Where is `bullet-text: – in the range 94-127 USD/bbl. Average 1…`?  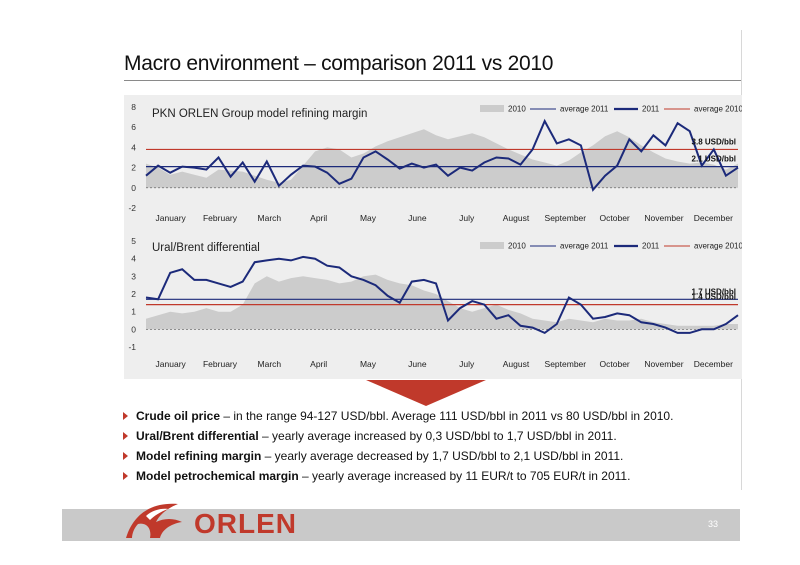 bullet-text: – in the range 94-127 USD/bbl. Average 1… is located at coordinates (447, 416).